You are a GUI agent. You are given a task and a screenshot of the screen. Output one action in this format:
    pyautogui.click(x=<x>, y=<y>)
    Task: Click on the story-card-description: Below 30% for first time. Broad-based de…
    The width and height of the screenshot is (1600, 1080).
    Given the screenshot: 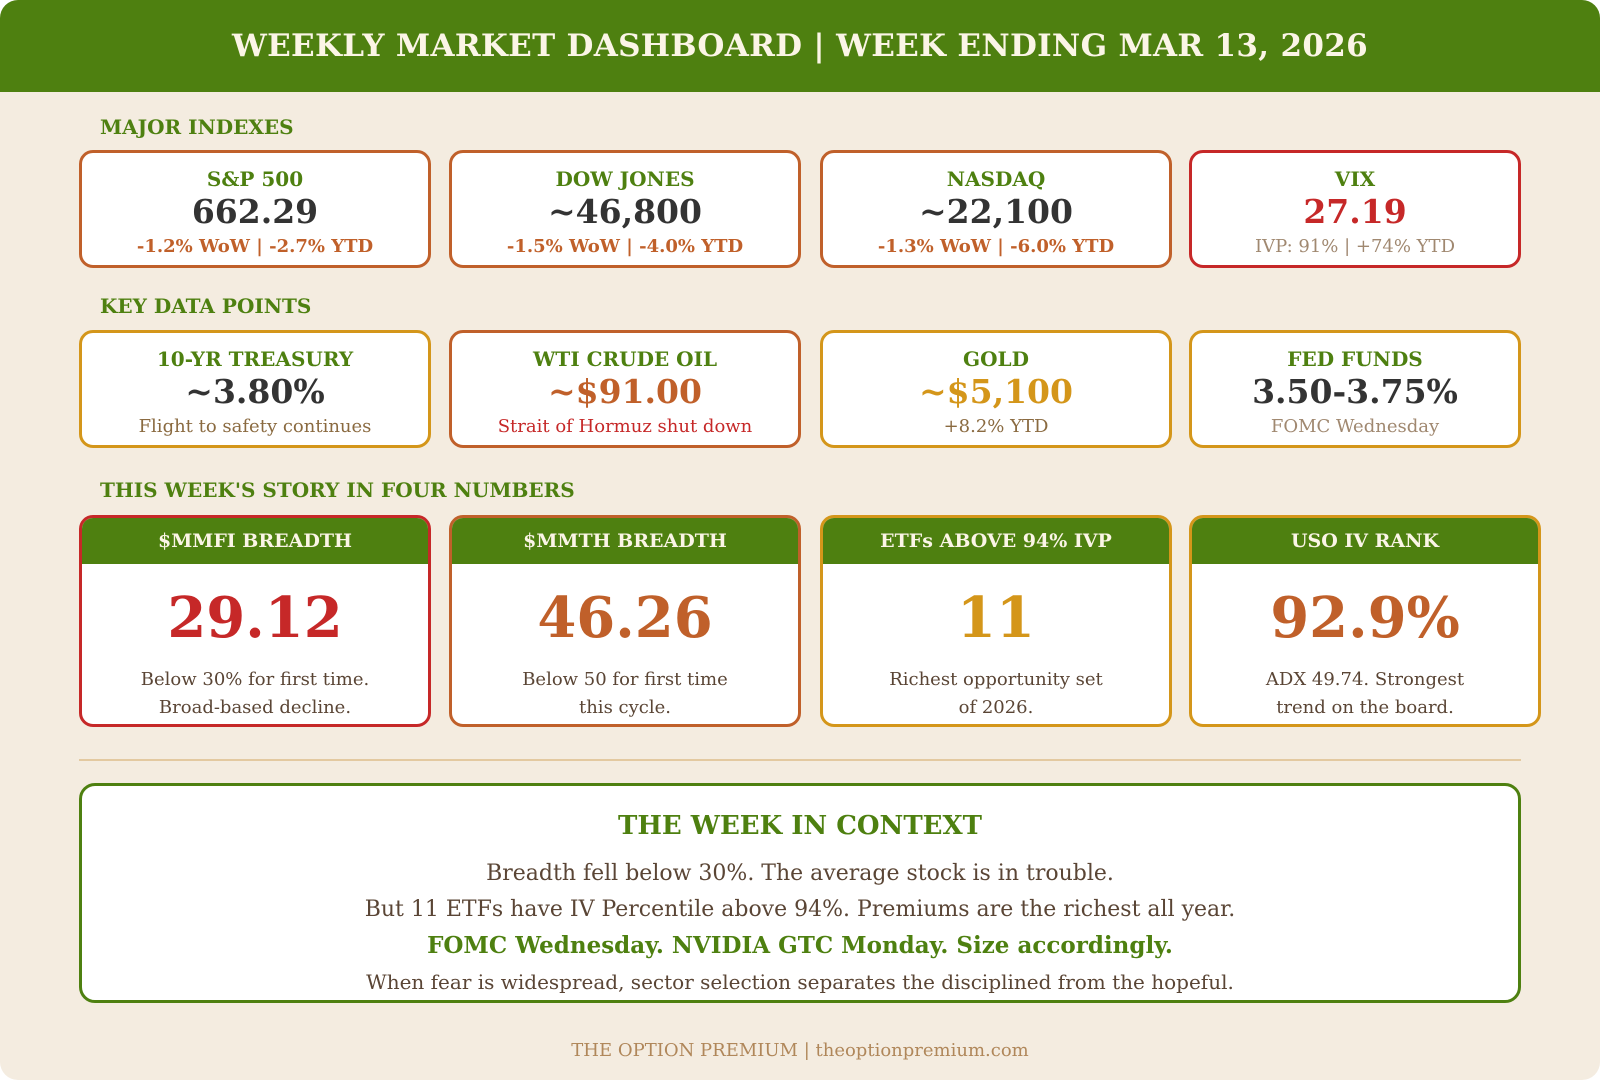 What is the action you would take?
    pyautogui.click(x=255, y=694)
    